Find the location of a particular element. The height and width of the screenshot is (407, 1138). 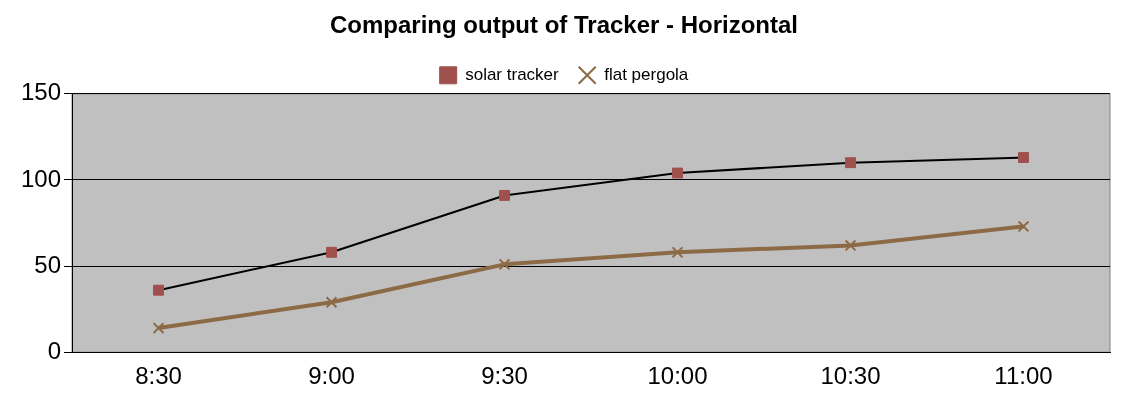

legend-label: solar tracker is located at coordinates (512, 74).